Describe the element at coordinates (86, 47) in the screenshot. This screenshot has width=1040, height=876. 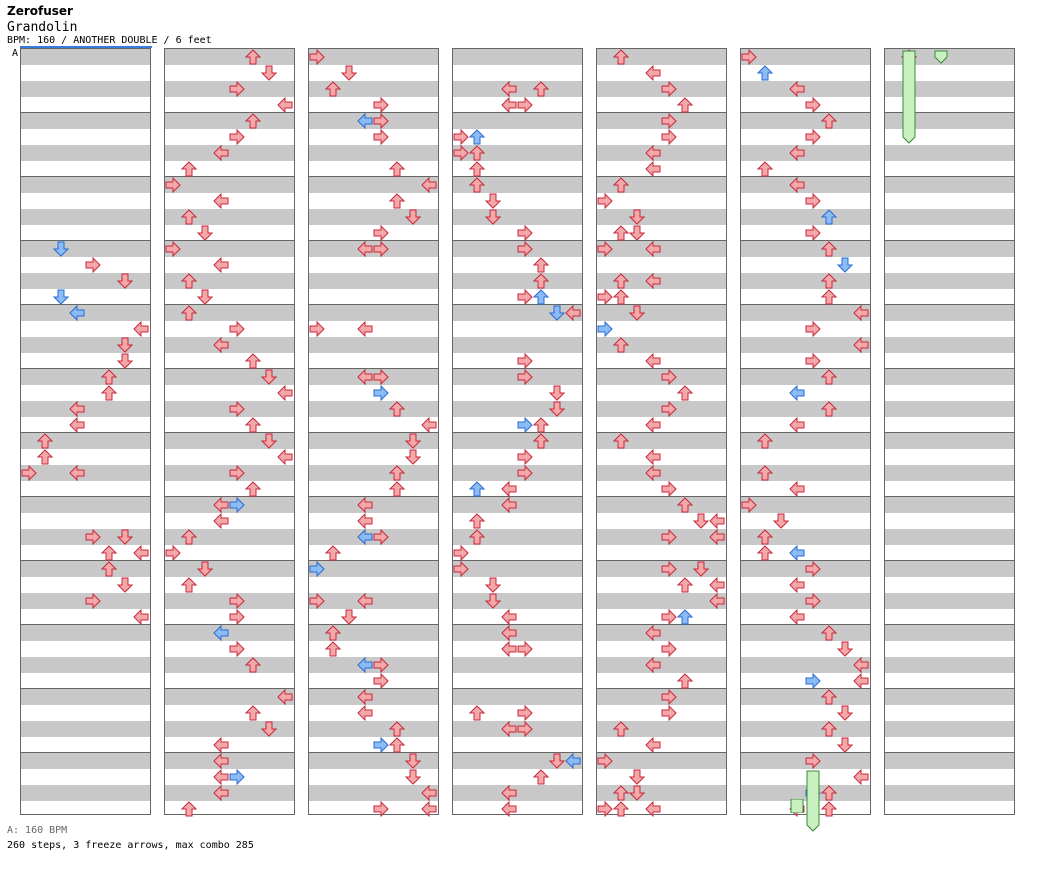
I see `bpm-indicator-bar` at that location.